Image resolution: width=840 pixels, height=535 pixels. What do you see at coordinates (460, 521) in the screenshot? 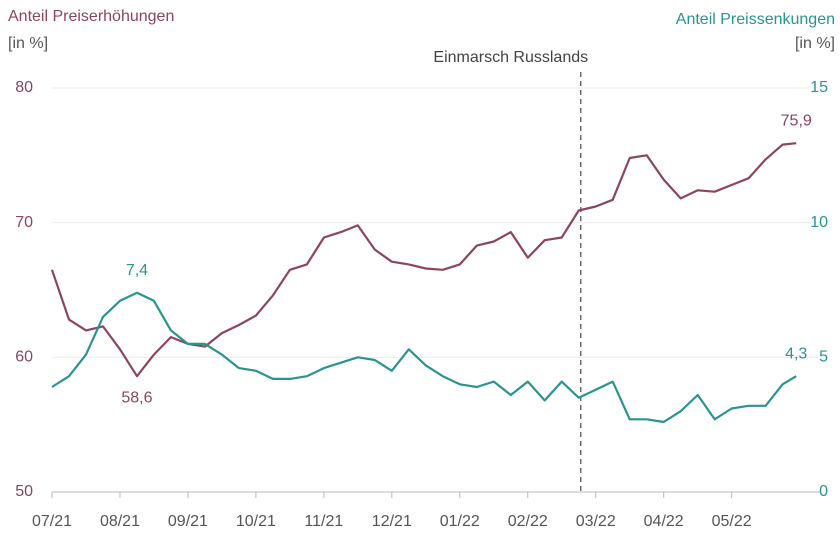
I see `x-tick-label: 01/22` at bounding box center [460, 521].